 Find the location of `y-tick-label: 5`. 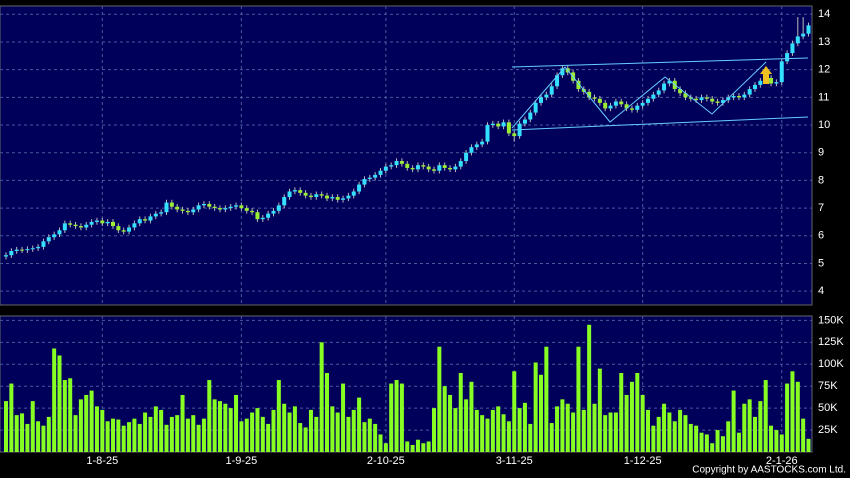

y-tick-label: 5 is located at coordinates (821, 263).